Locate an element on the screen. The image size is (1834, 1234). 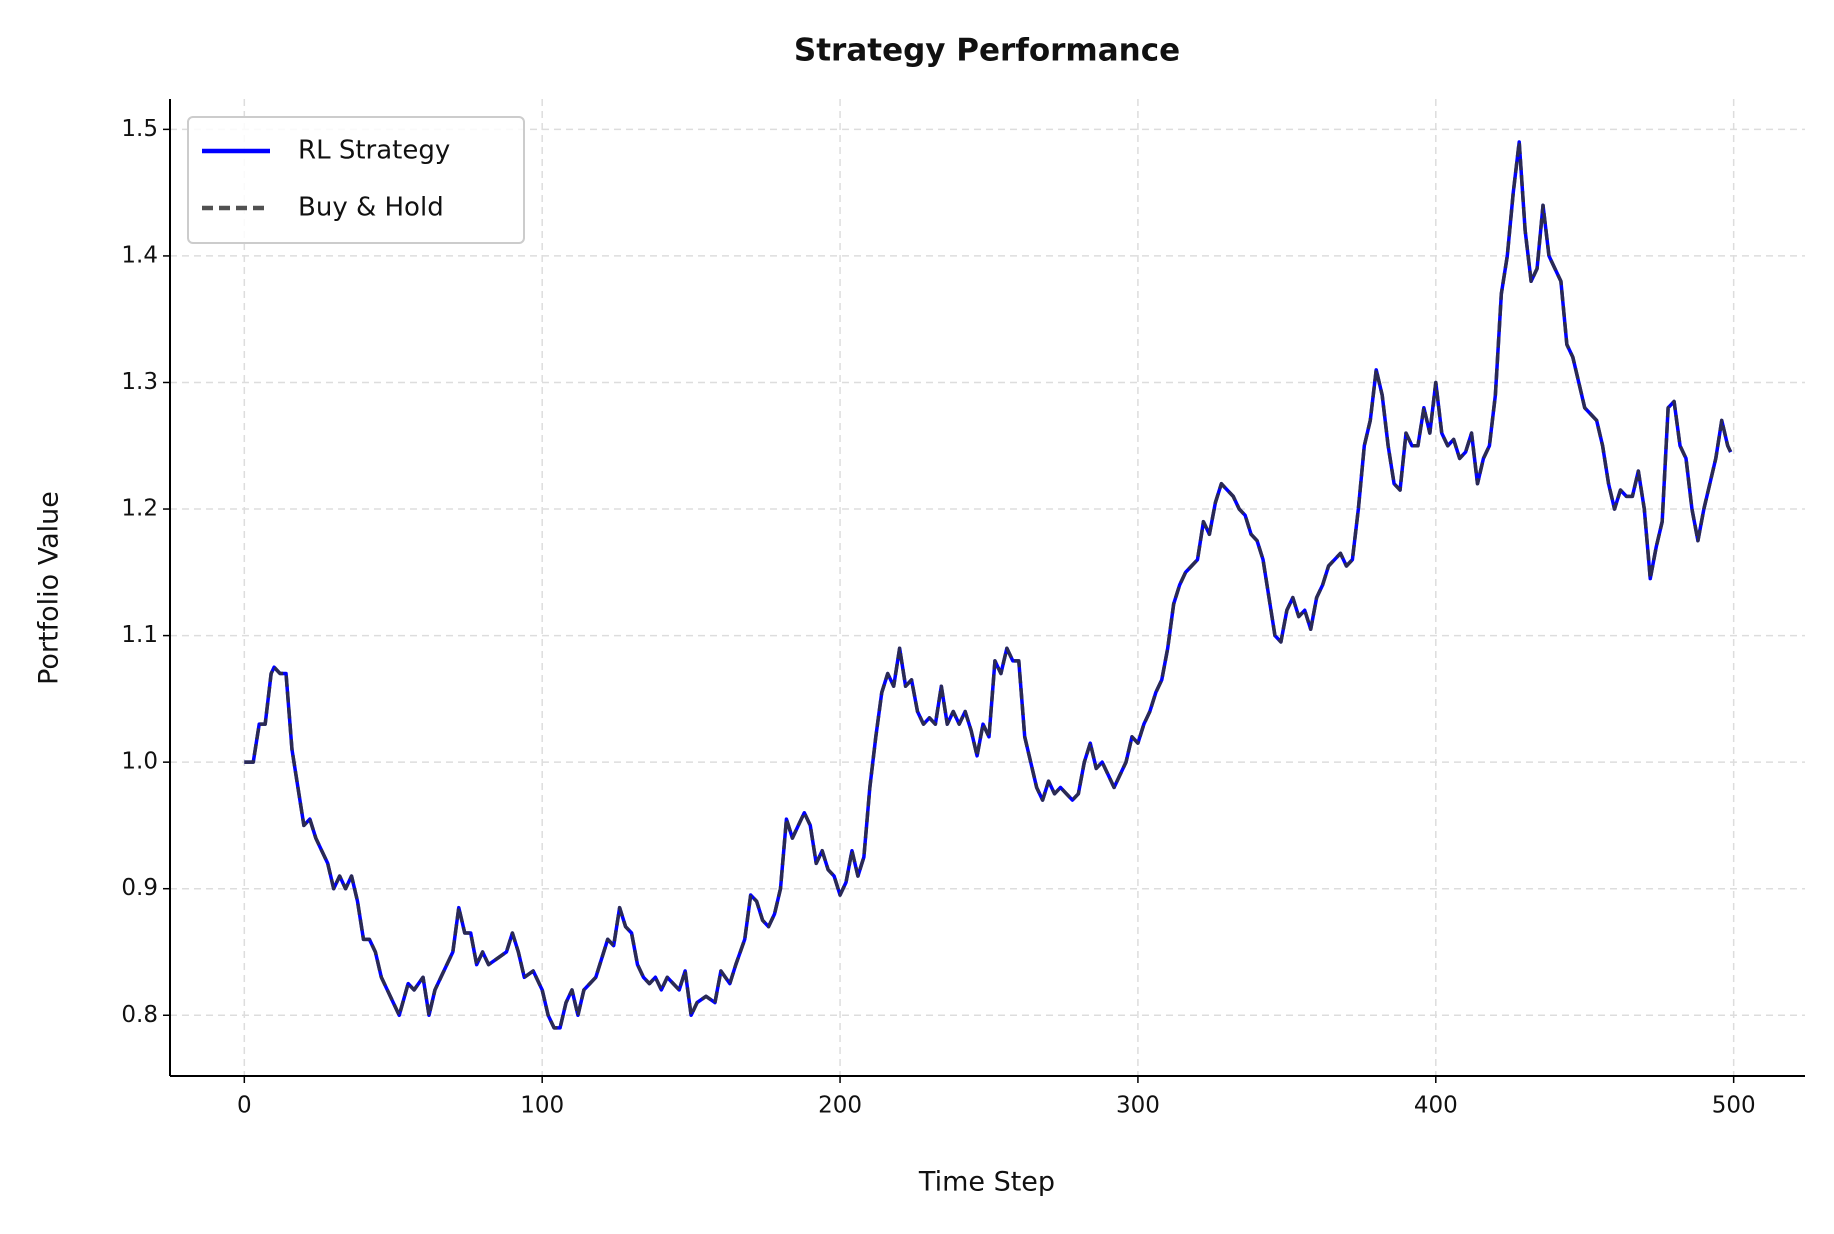
y-tick-label: 0.9 is located at coordinates (139, 888).